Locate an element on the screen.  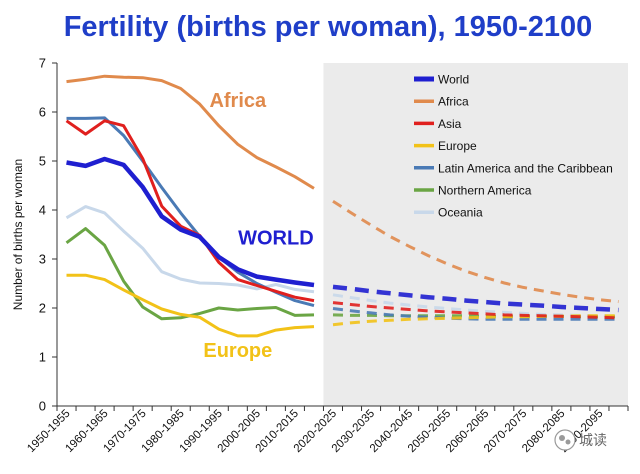
legend-label-latin-america-and-the-caribbean: Latin America and the Caribbean is located at coordinates (525, 168).